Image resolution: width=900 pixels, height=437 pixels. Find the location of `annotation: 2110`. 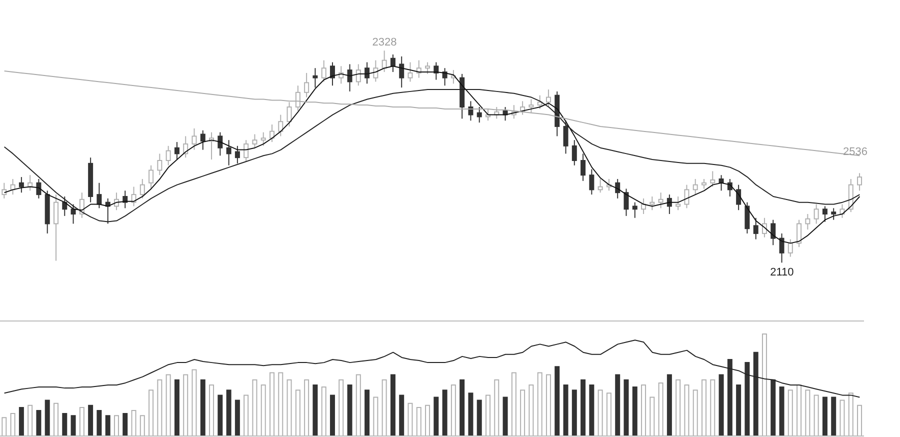

annotation: 2110 is located at coordinates (782, 272).